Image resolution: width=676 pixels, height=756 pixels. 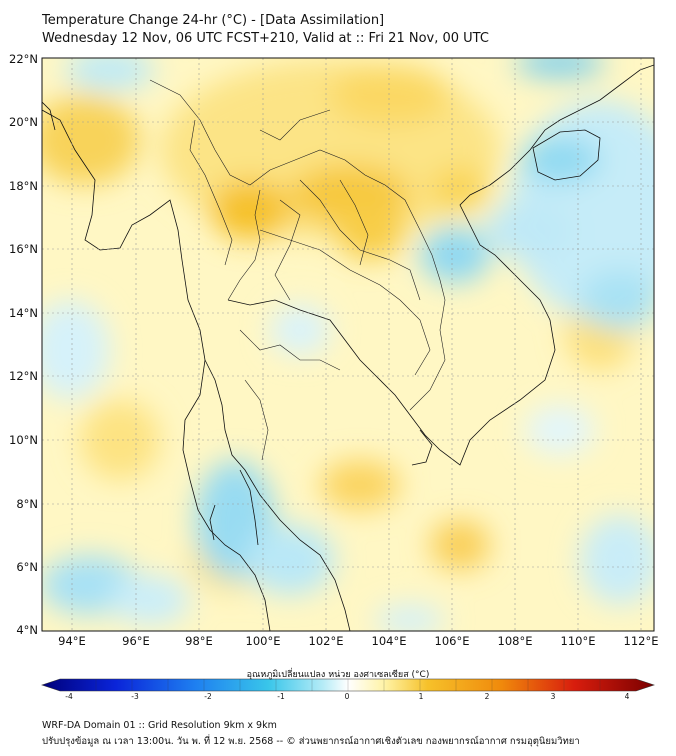 What do you see at coordinates (136, 641) in the screenshot?
I see `lon-label: 96°E` at bounding box center [136, 641].